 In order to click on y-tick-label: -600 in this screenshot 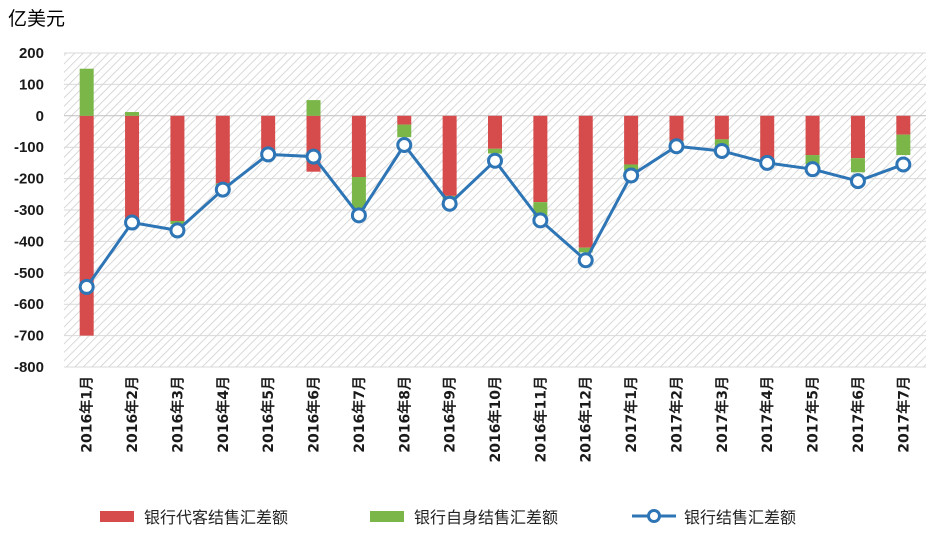, I will do `click(29, 304)`.